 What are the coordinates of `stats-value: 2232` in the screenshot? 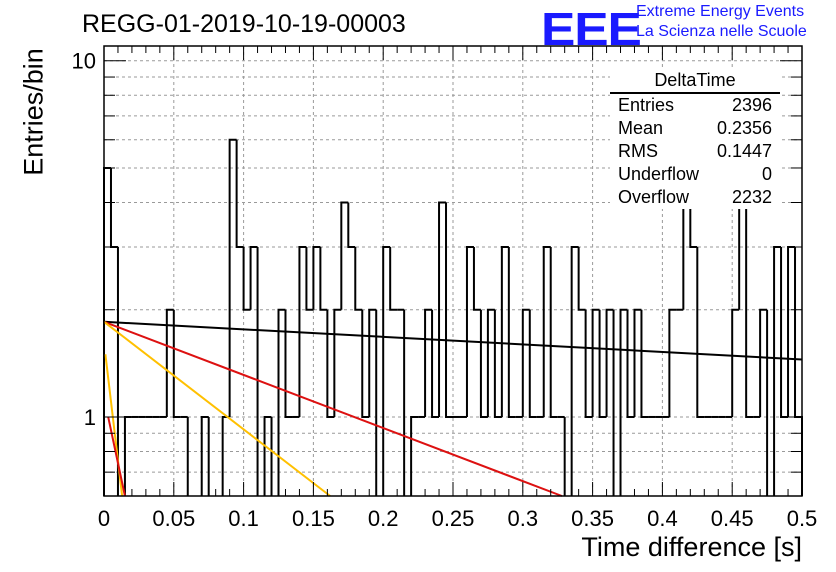 It's located at (751, 197).